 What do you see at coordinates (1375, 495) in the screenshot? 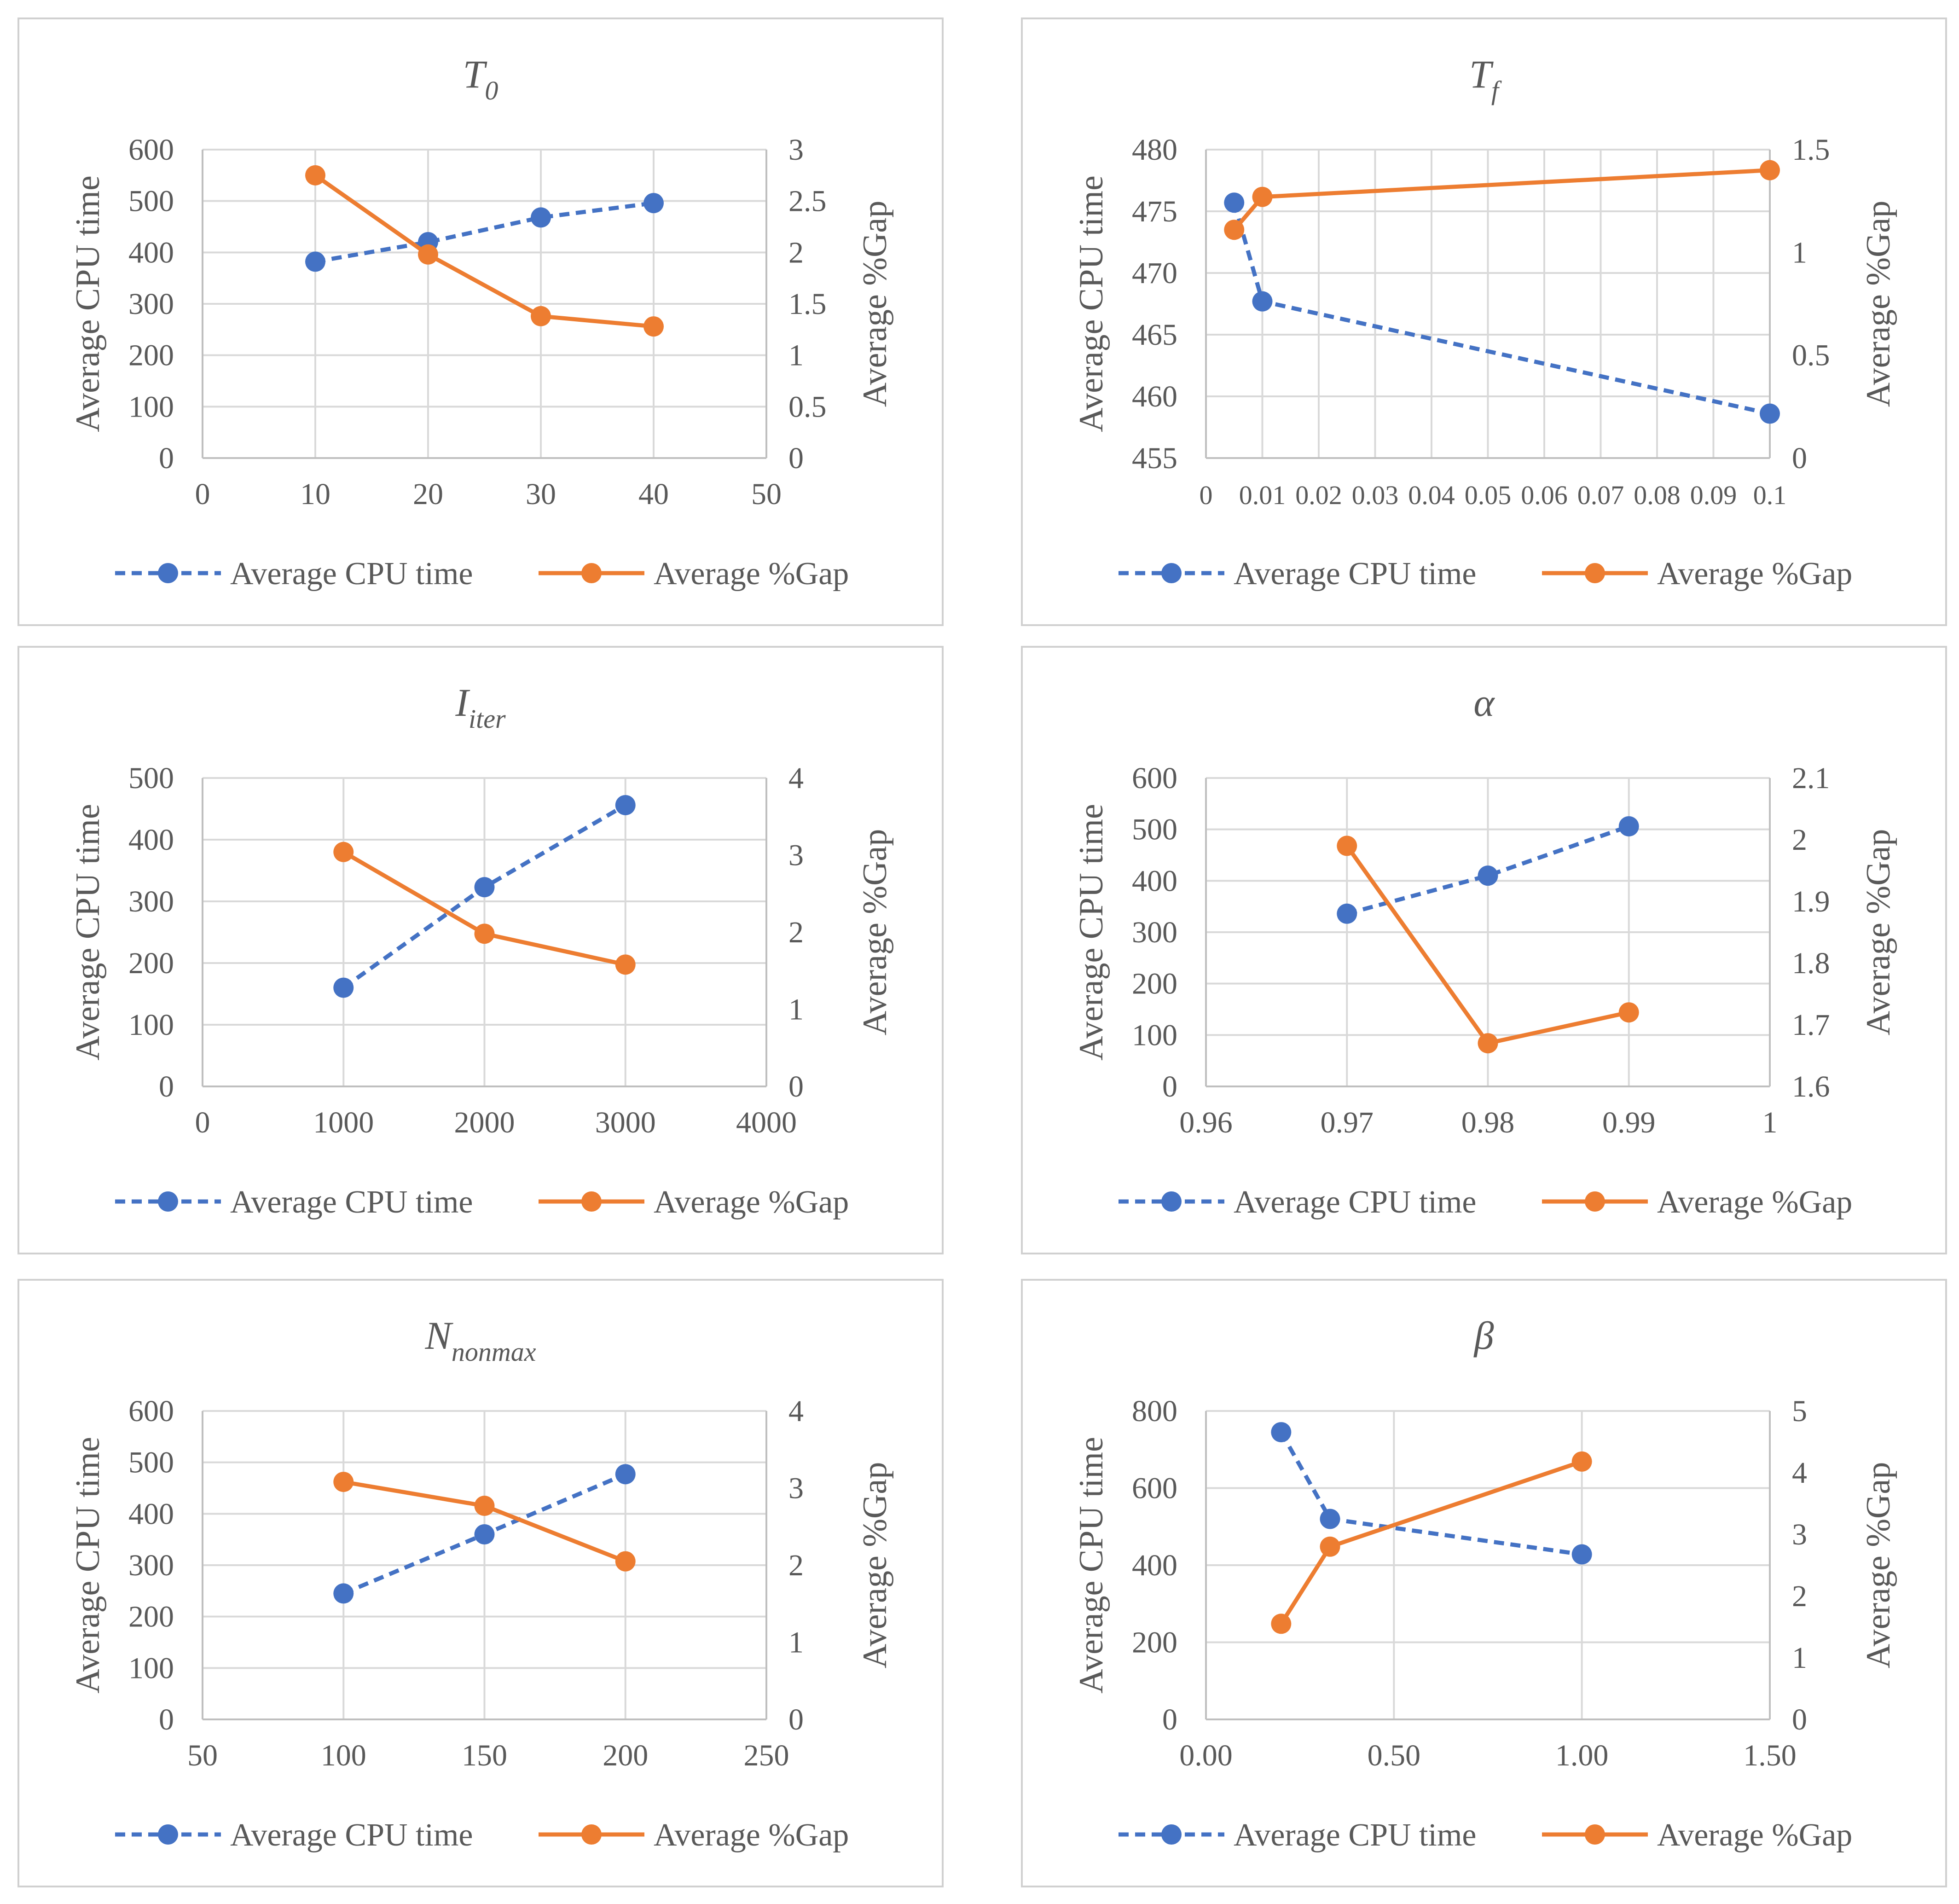
I see `x-tick-label: 0.03` at bounding box center [1375, 495].